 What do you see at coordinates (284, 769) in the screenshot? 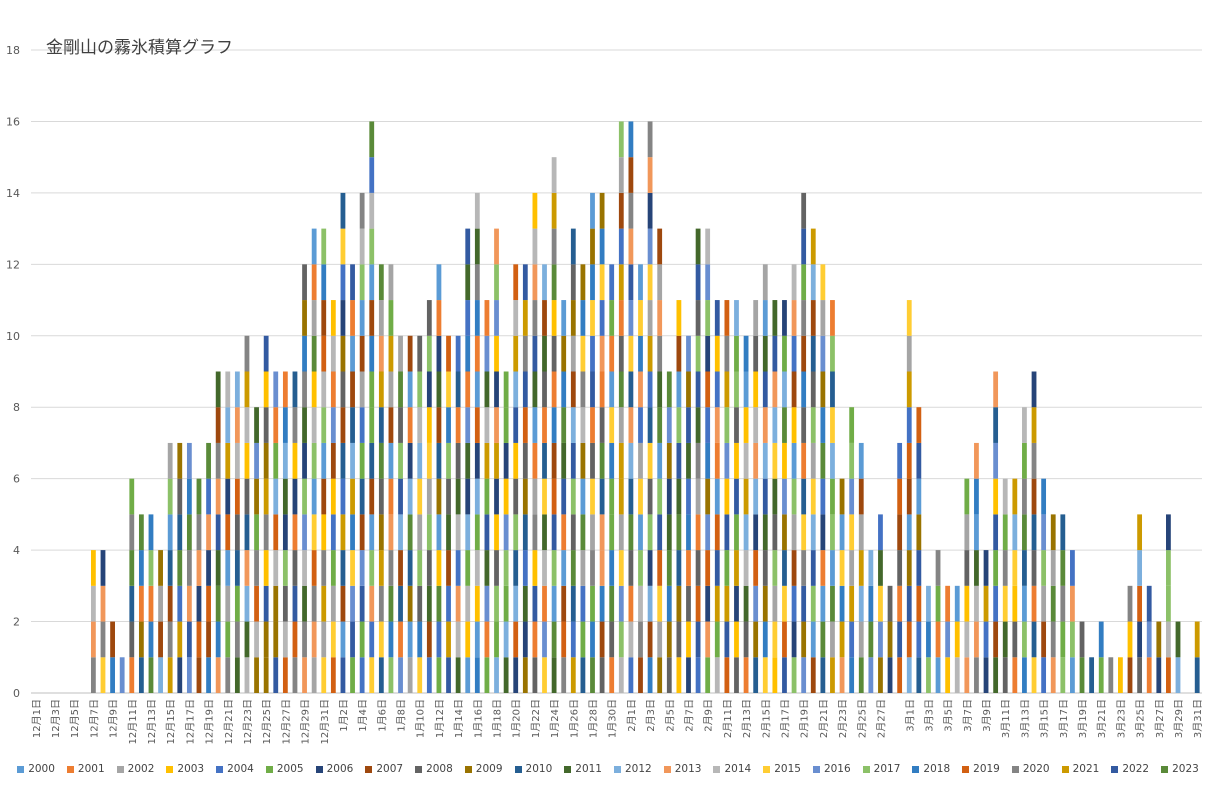
I see `legend-item: 2005` at bounding box center [284, 769].